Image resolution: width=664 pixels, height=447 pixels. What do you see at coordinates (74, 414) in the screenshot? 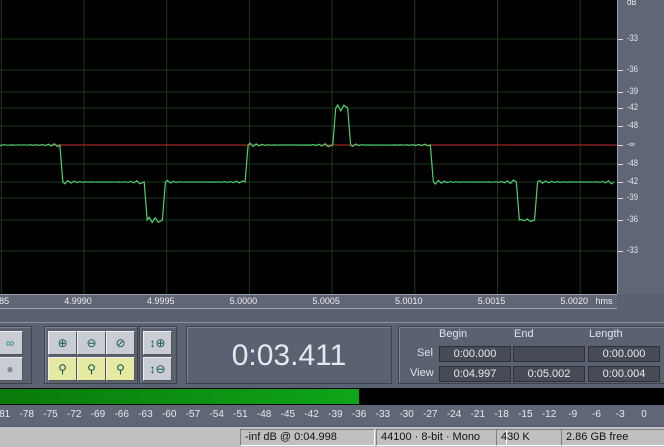
I see `meter-tick-label: -72` at bounding box center [74, 414].